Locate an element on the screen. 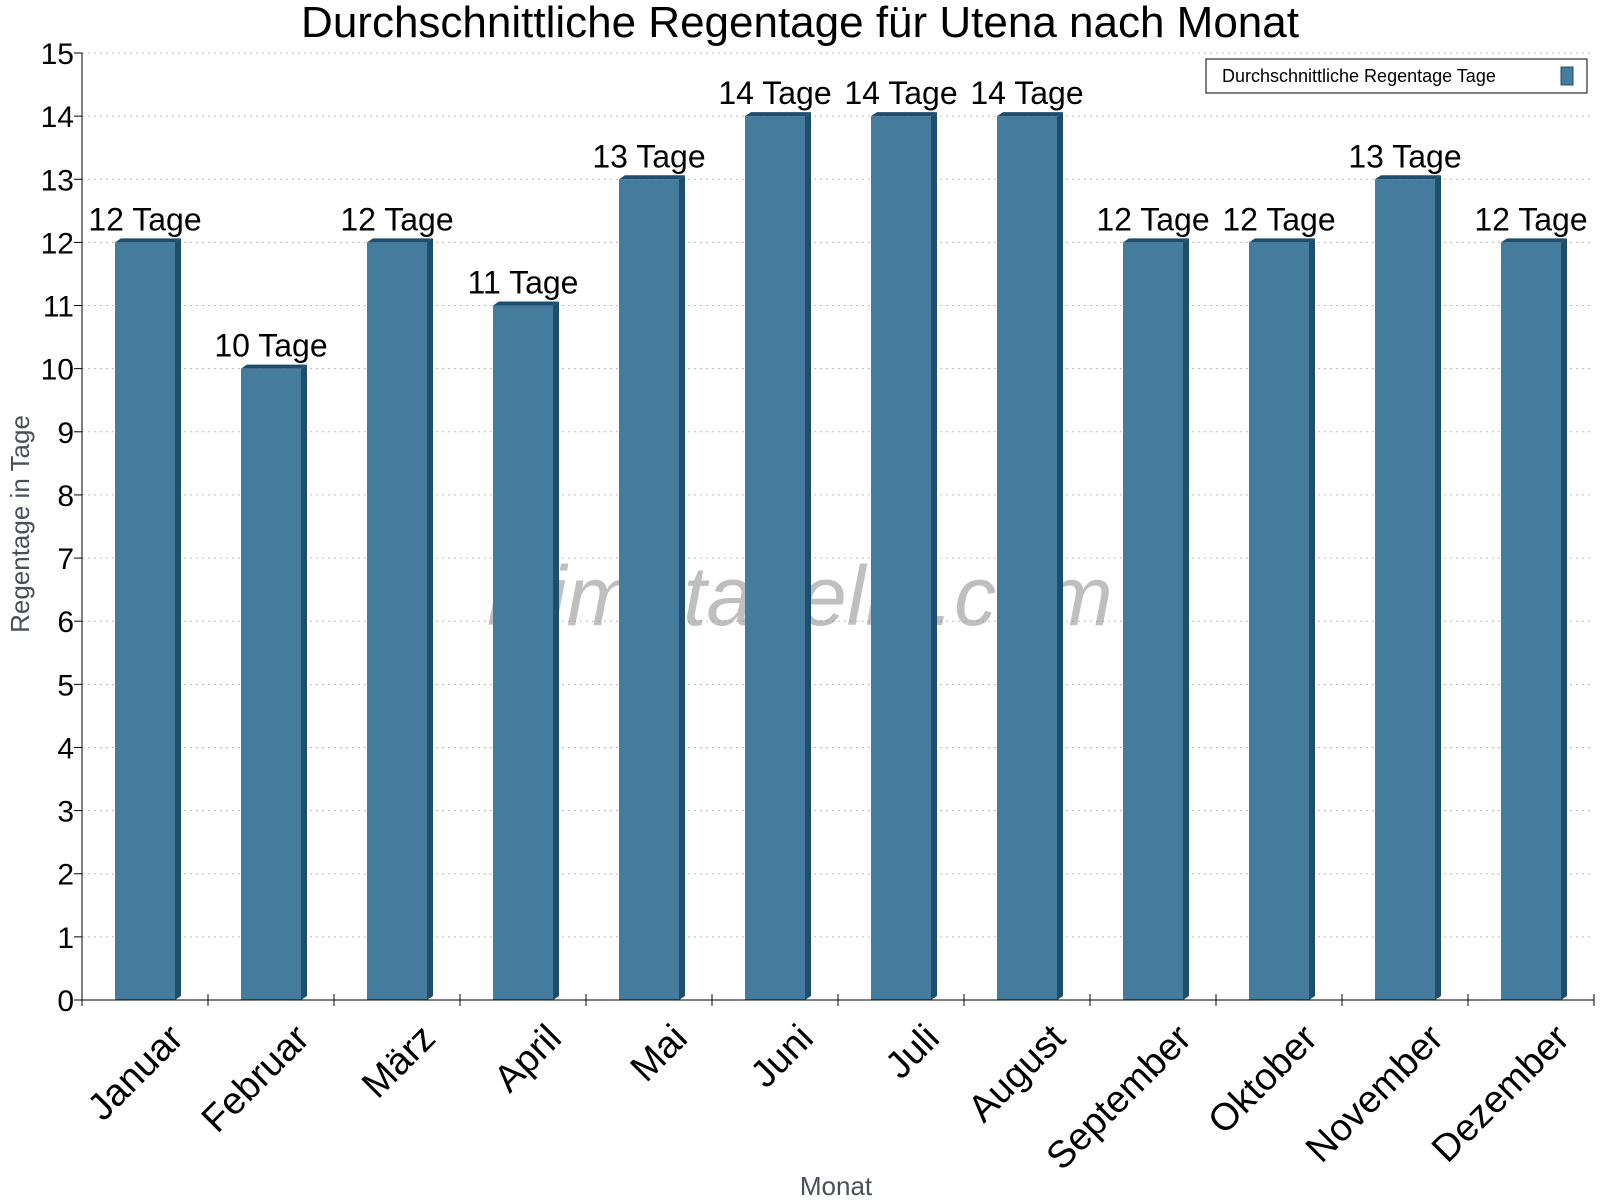 This screenshot has width=1600, height=1200. x-tick-label: Juni is located at coordinates (782, 1056).